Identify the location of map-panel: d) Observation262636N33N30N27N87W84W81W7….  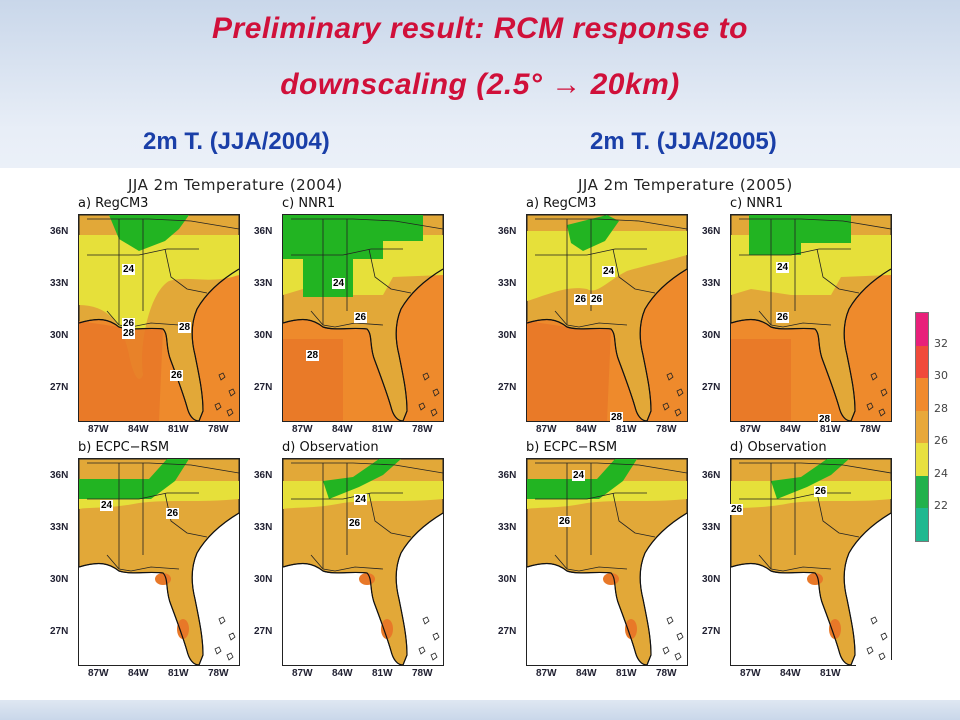
(797, 559).